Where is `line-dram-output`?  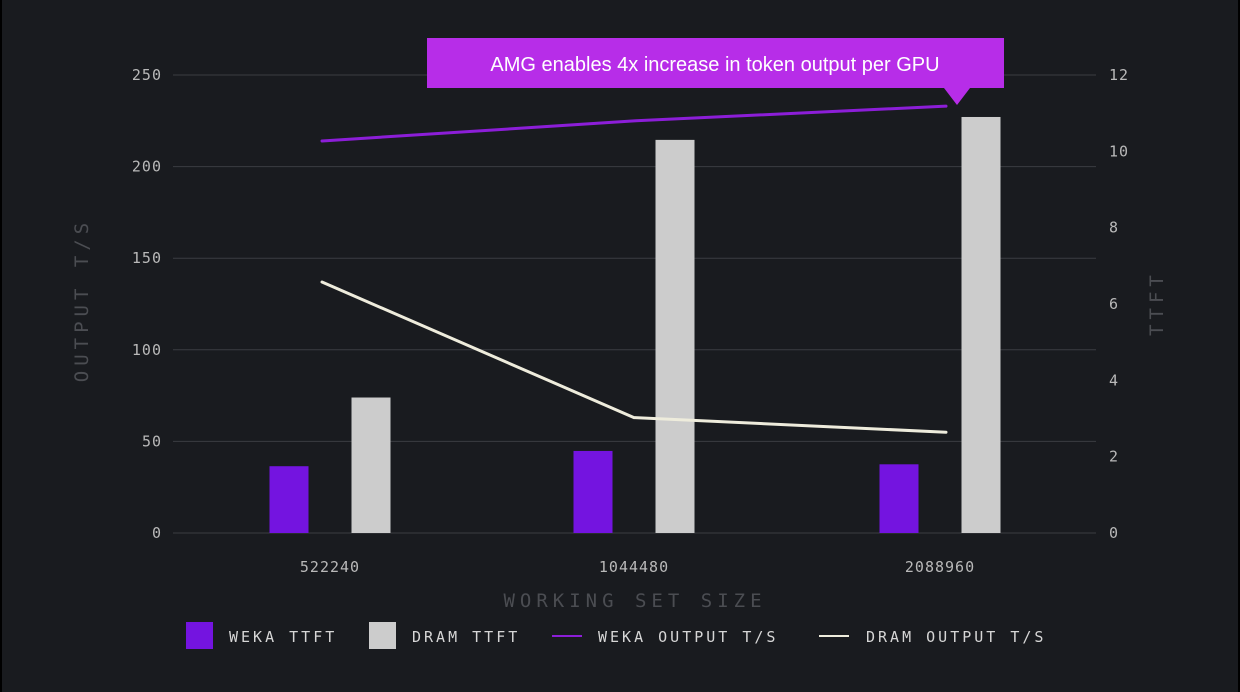
line-dram-output is located at coordinates (634, 357).